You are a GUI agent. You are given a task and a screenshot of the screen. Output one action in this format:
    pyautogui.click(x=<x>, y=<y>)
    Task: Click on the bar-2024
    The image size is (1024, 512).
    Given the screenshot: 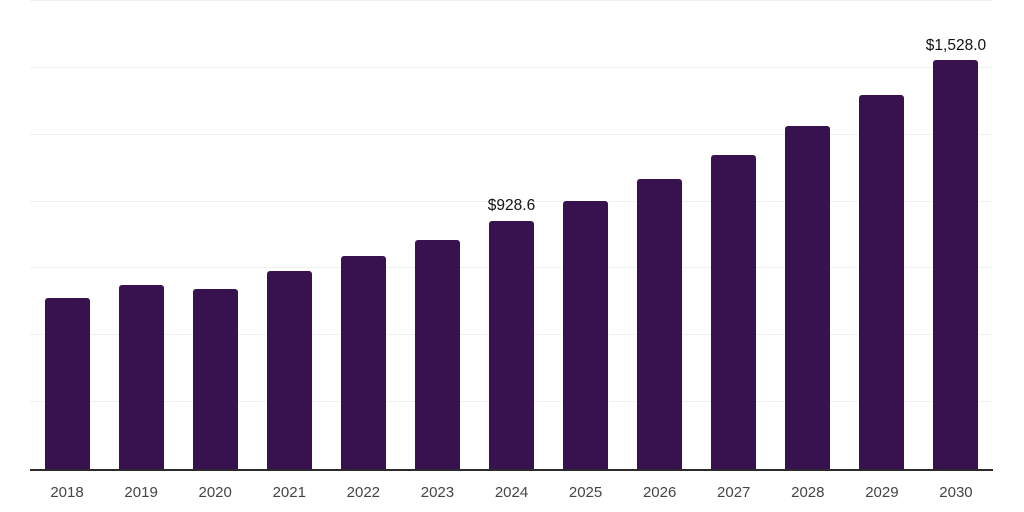 What is the action you would take?
    pyautogui.click(x=511, y=344)
    